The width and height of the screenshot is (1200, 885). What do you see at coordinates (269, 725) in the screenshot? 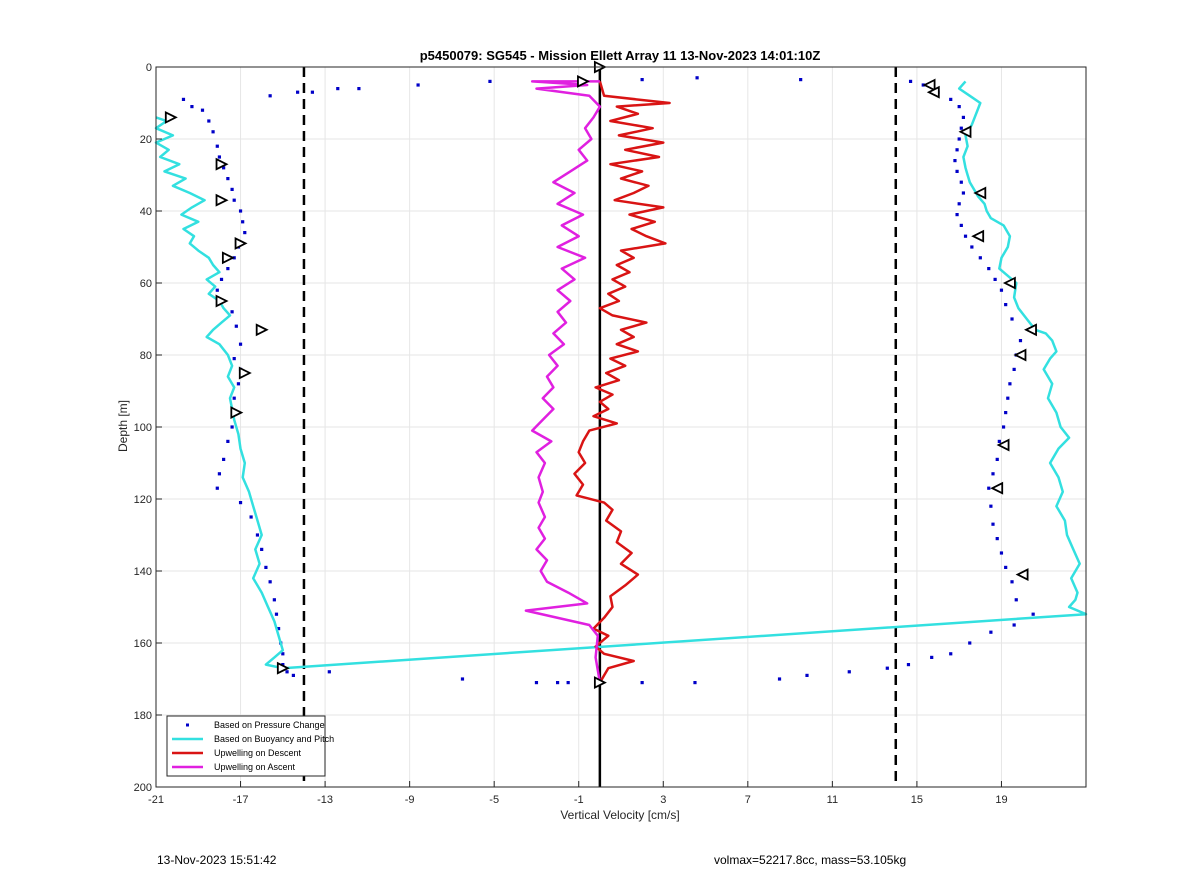
I see `legend-label: Based on Pressure Change` at bounding box center [269, 725].